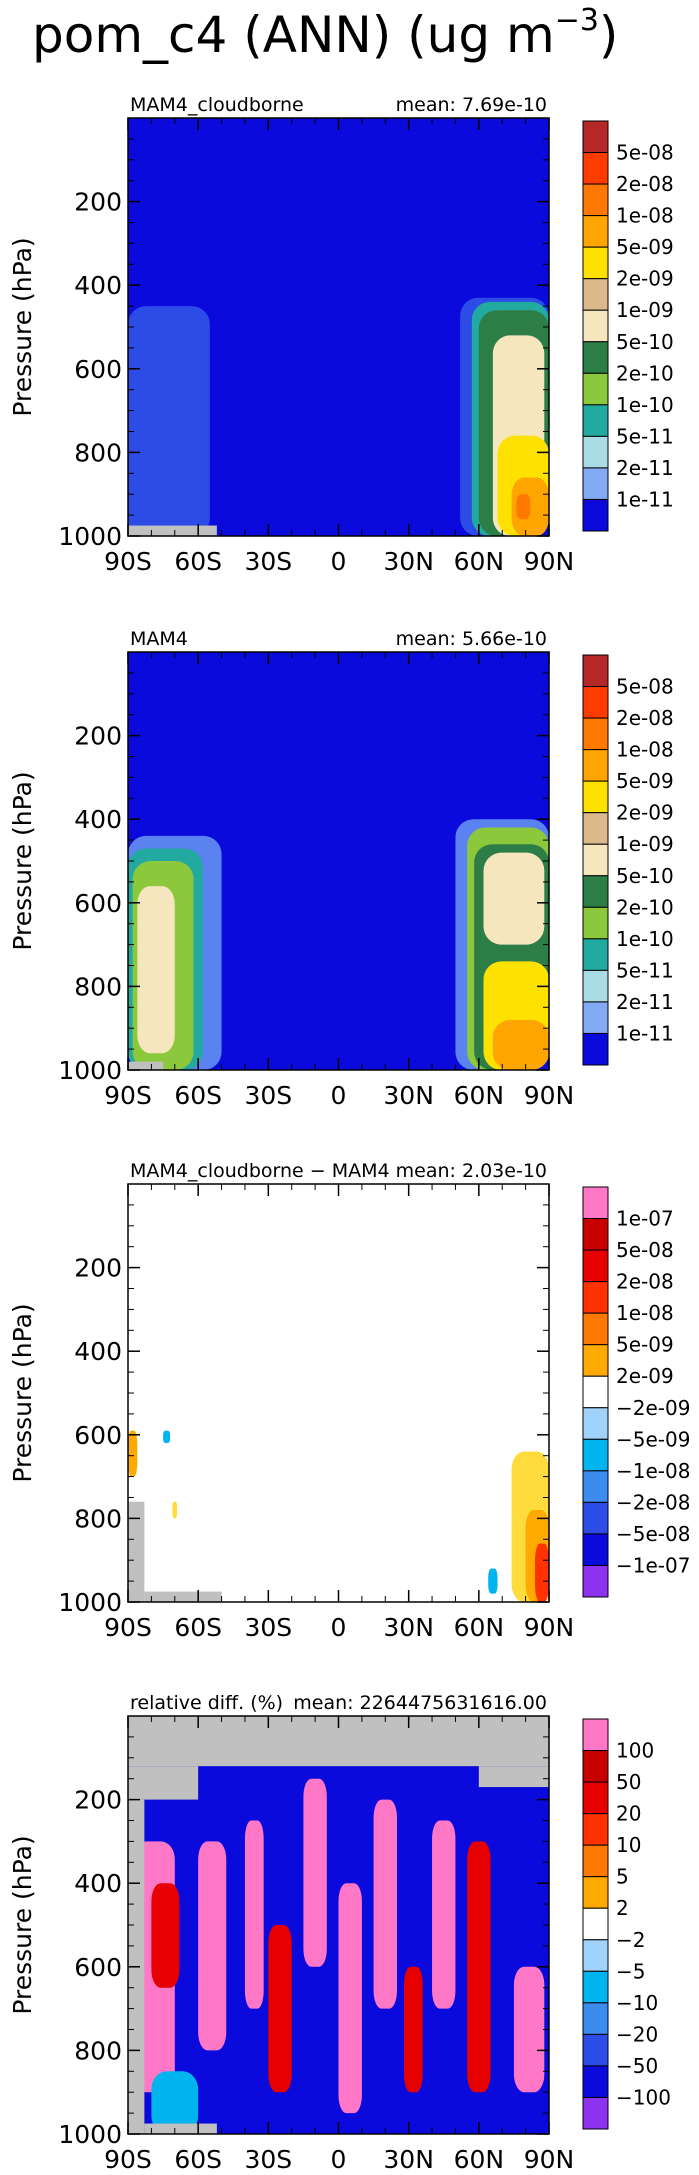 The image size is (699, 2175). Describe the element at coordinates (637, 2034) in the screenshot. I see `colorbar-label: −20` at that location.